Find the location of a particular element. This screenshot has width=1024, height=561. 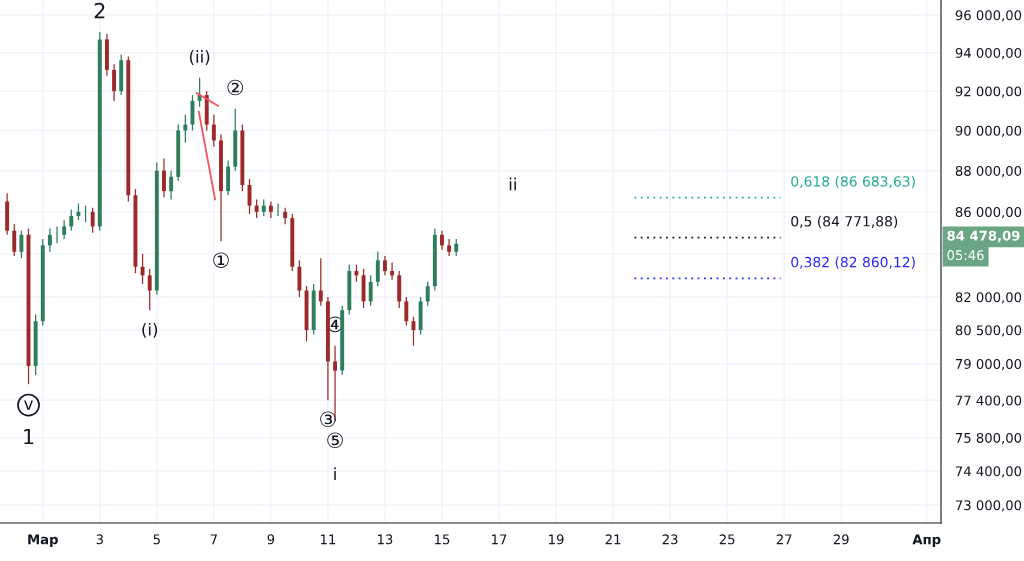

x-tick-label: 9 is located at coordinates (271, 539).